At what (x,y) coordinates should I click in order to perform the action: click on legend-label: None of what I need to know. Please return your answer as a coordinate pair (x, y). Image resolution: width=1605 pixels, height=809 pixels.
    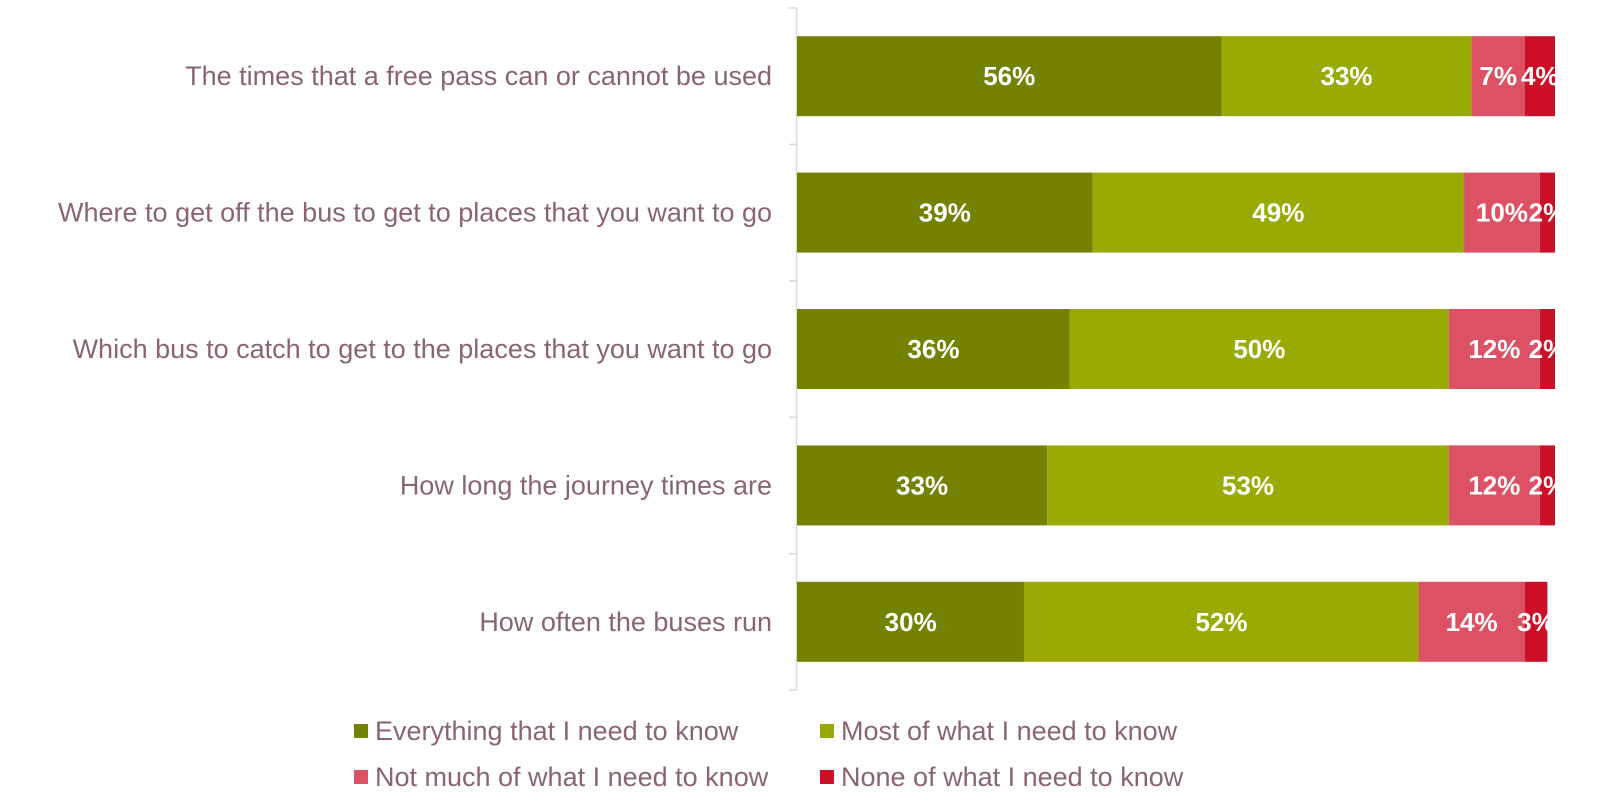
    Looking at the image, I should click on (1012, 777).